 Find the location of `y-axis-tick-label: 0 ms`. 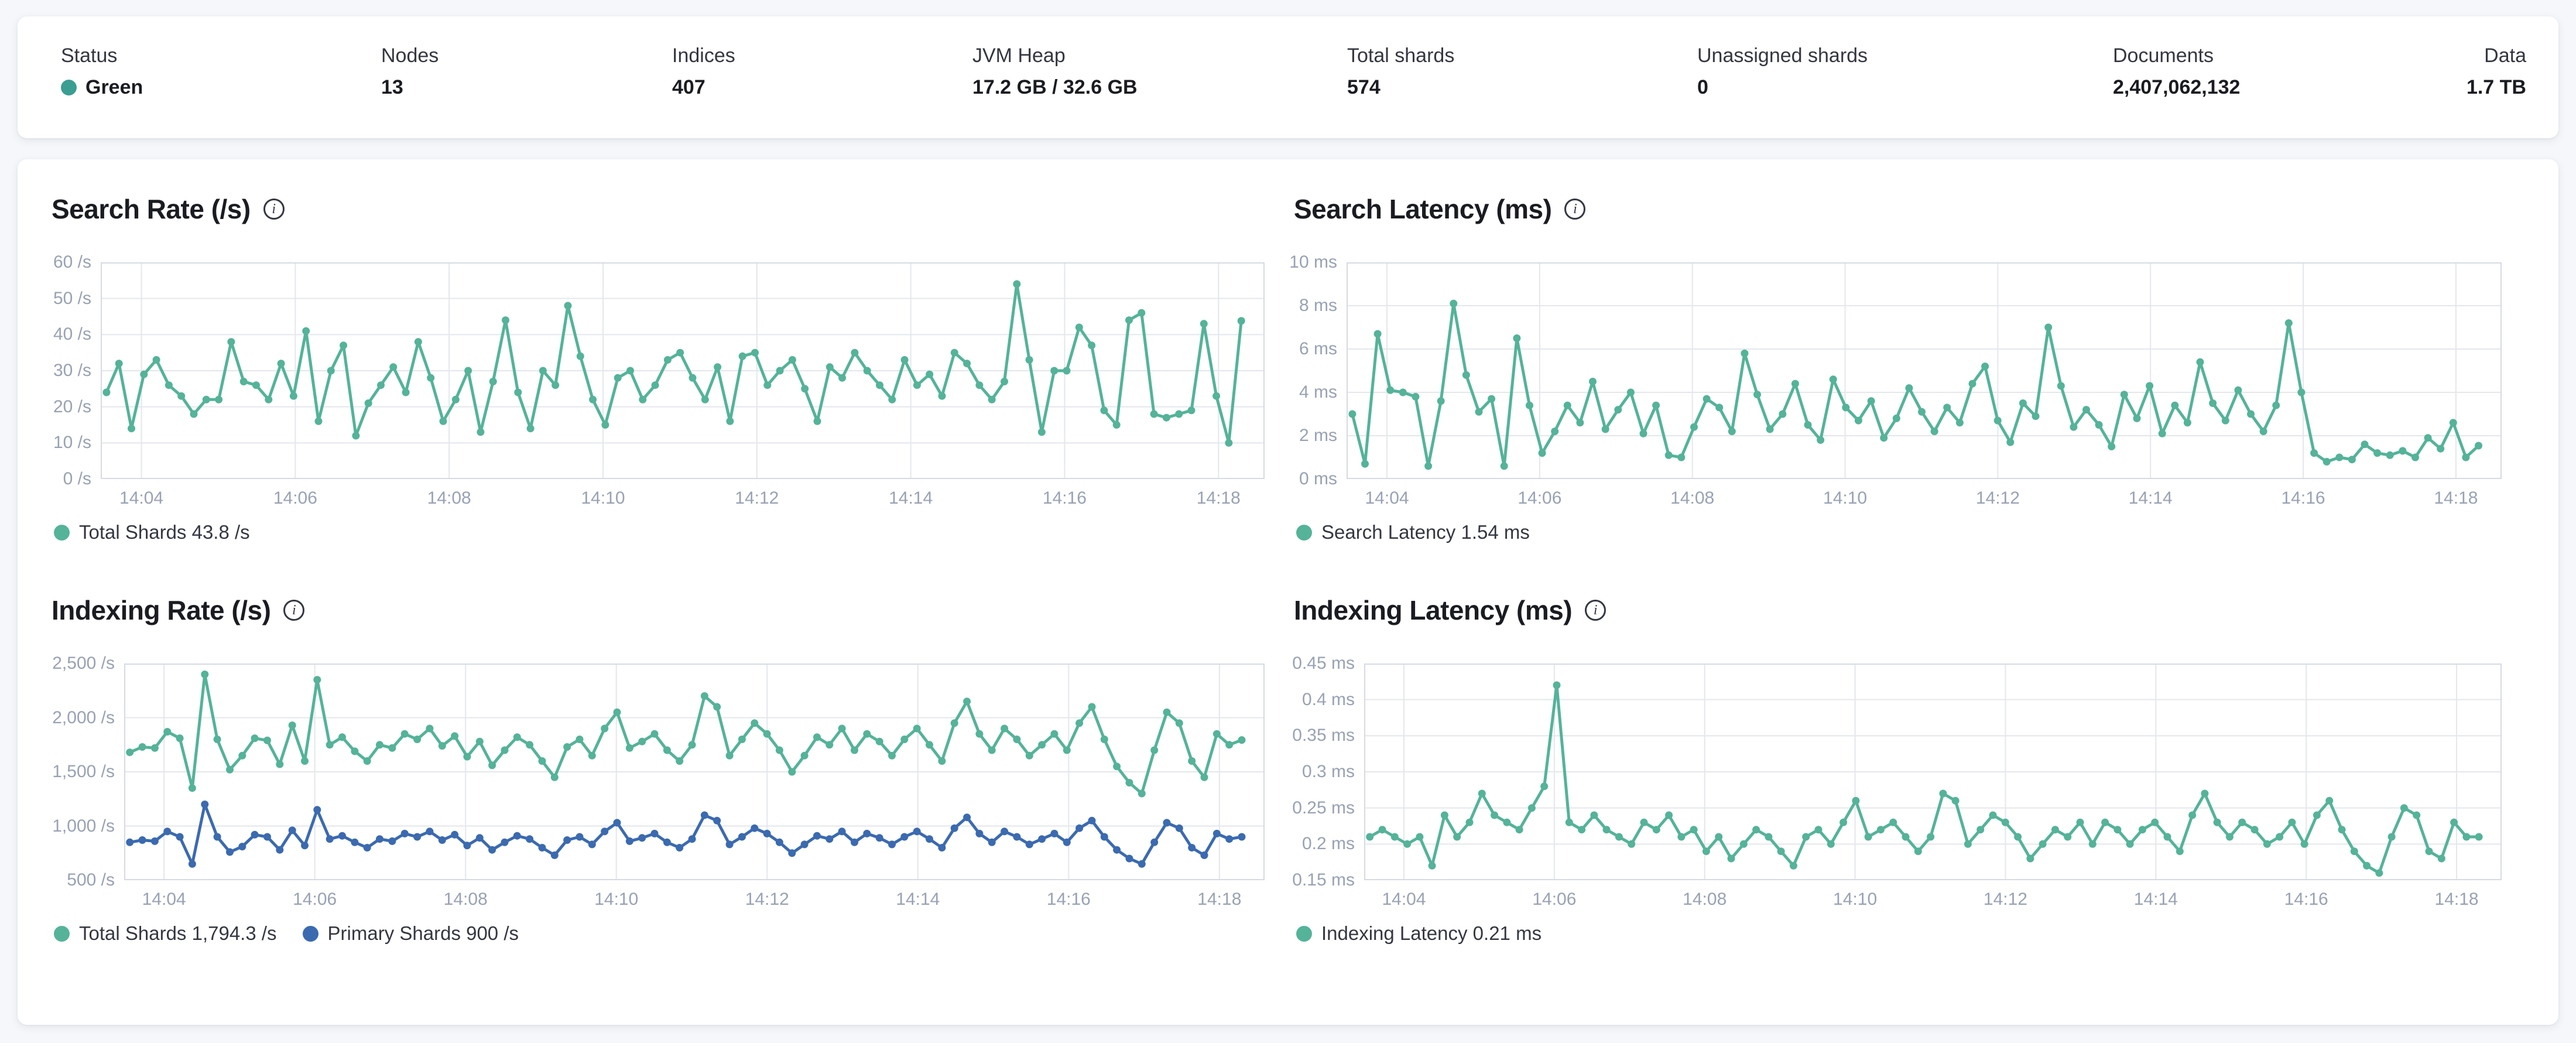

y-axis-tick-label: 0 ms is located at coordinates (1318, 478).